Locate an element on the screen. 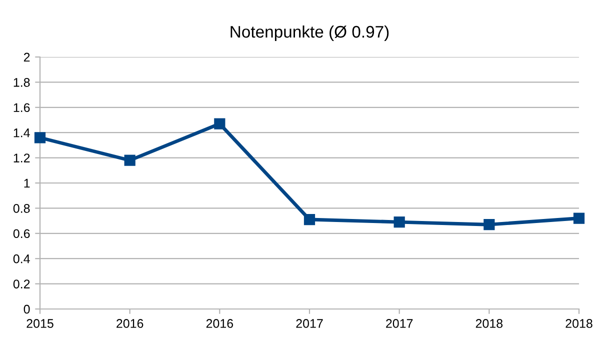 The height and width of the screenshot is (340, 605). y-tick-label: 0.8 is located at coordinates (21, 208).